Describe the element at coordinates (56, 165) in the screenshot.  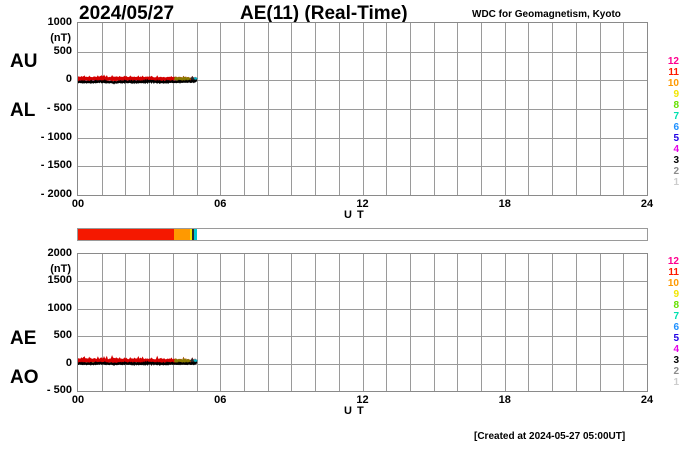
I see `y-tick-label: - 1500` at that location.